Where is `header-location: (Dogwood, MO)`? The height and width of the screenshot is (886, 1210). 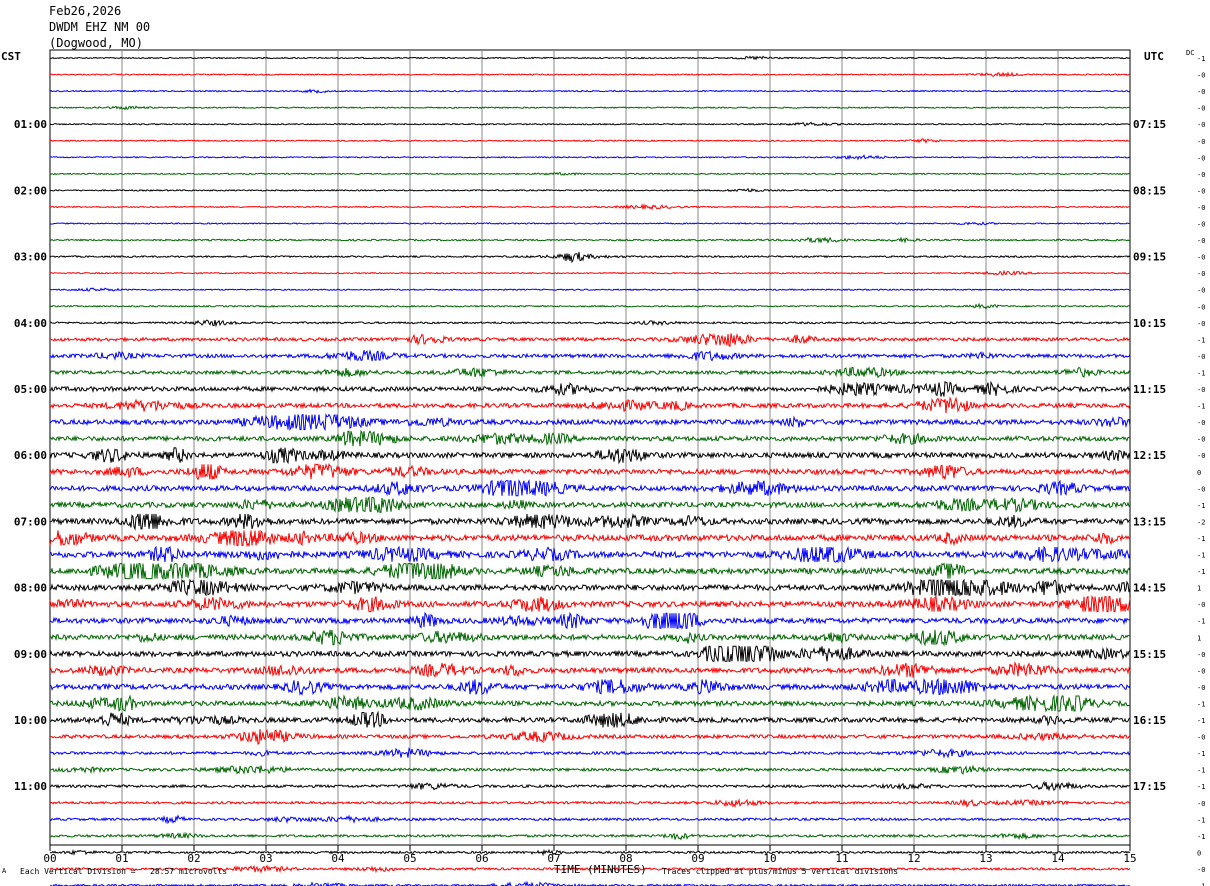
header-location: (Dogwood, MO) is located at coordinates (96, 43).